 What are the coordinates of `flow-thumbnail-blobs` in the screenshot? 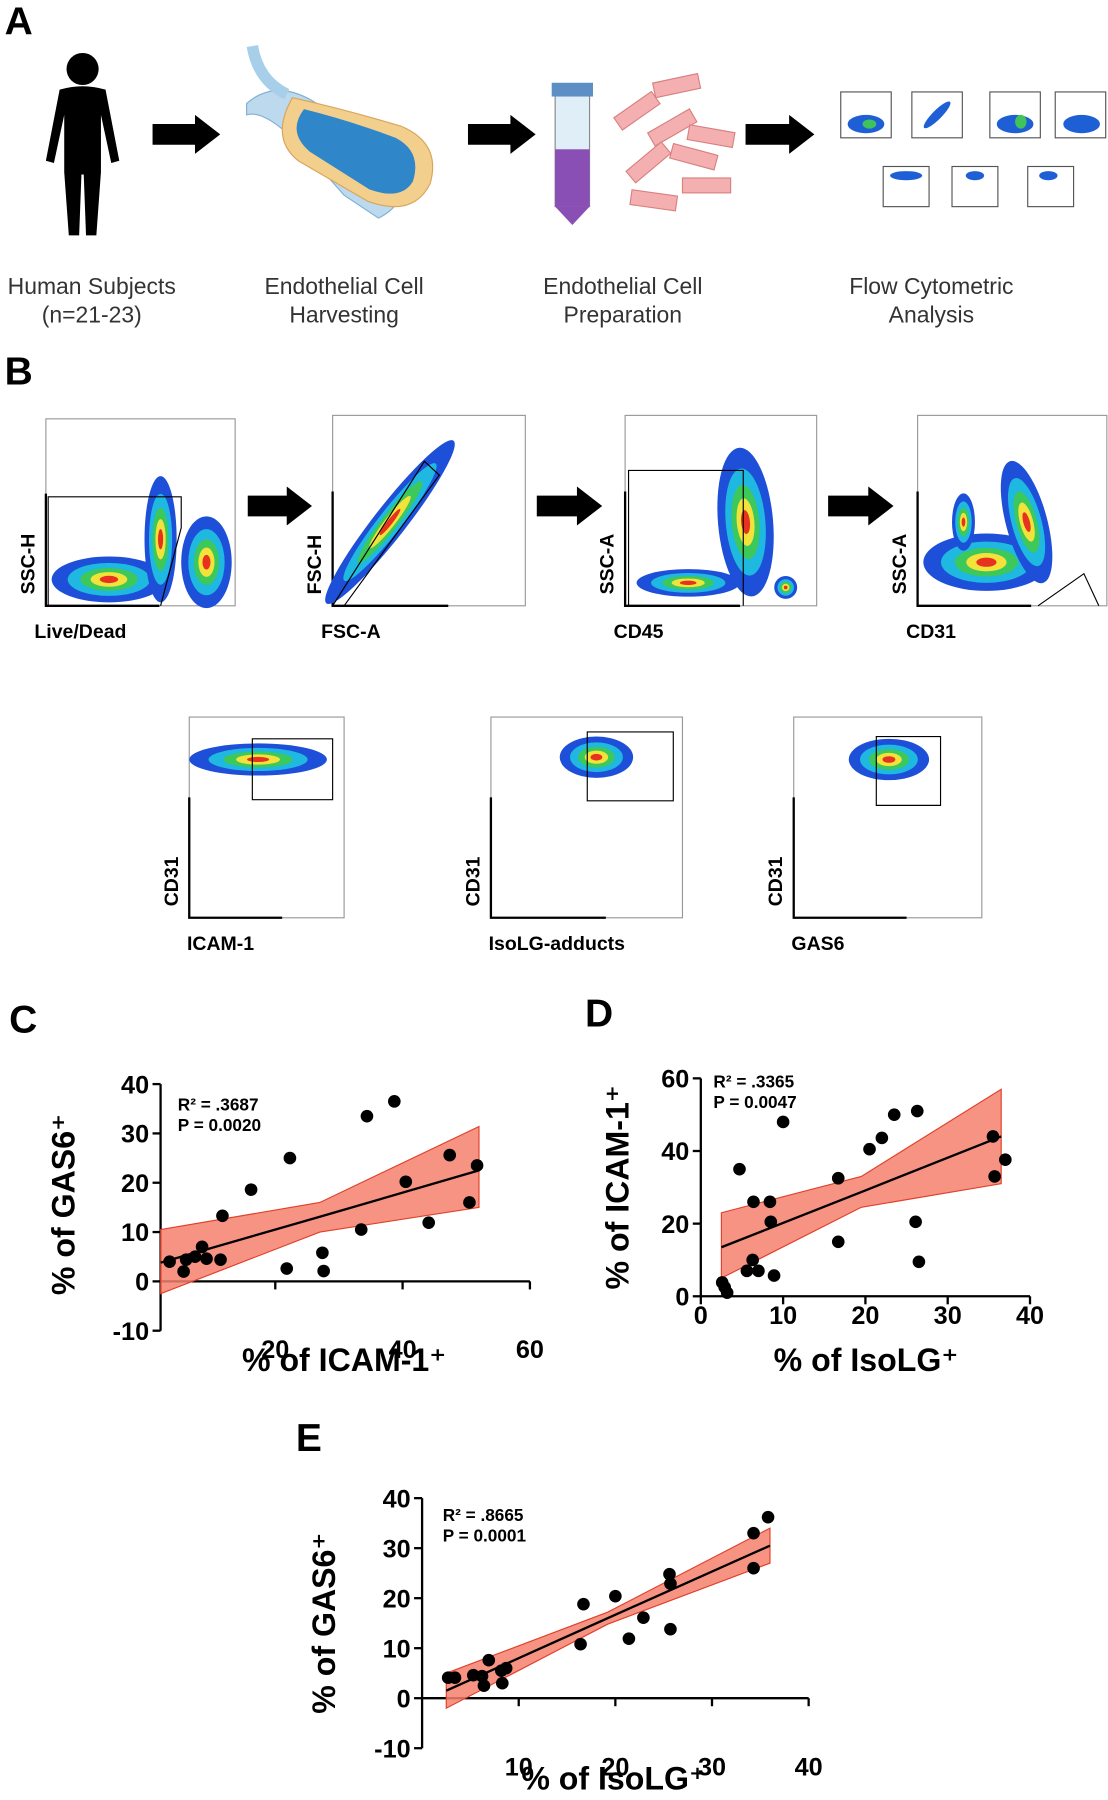 It's located at (973, 141).